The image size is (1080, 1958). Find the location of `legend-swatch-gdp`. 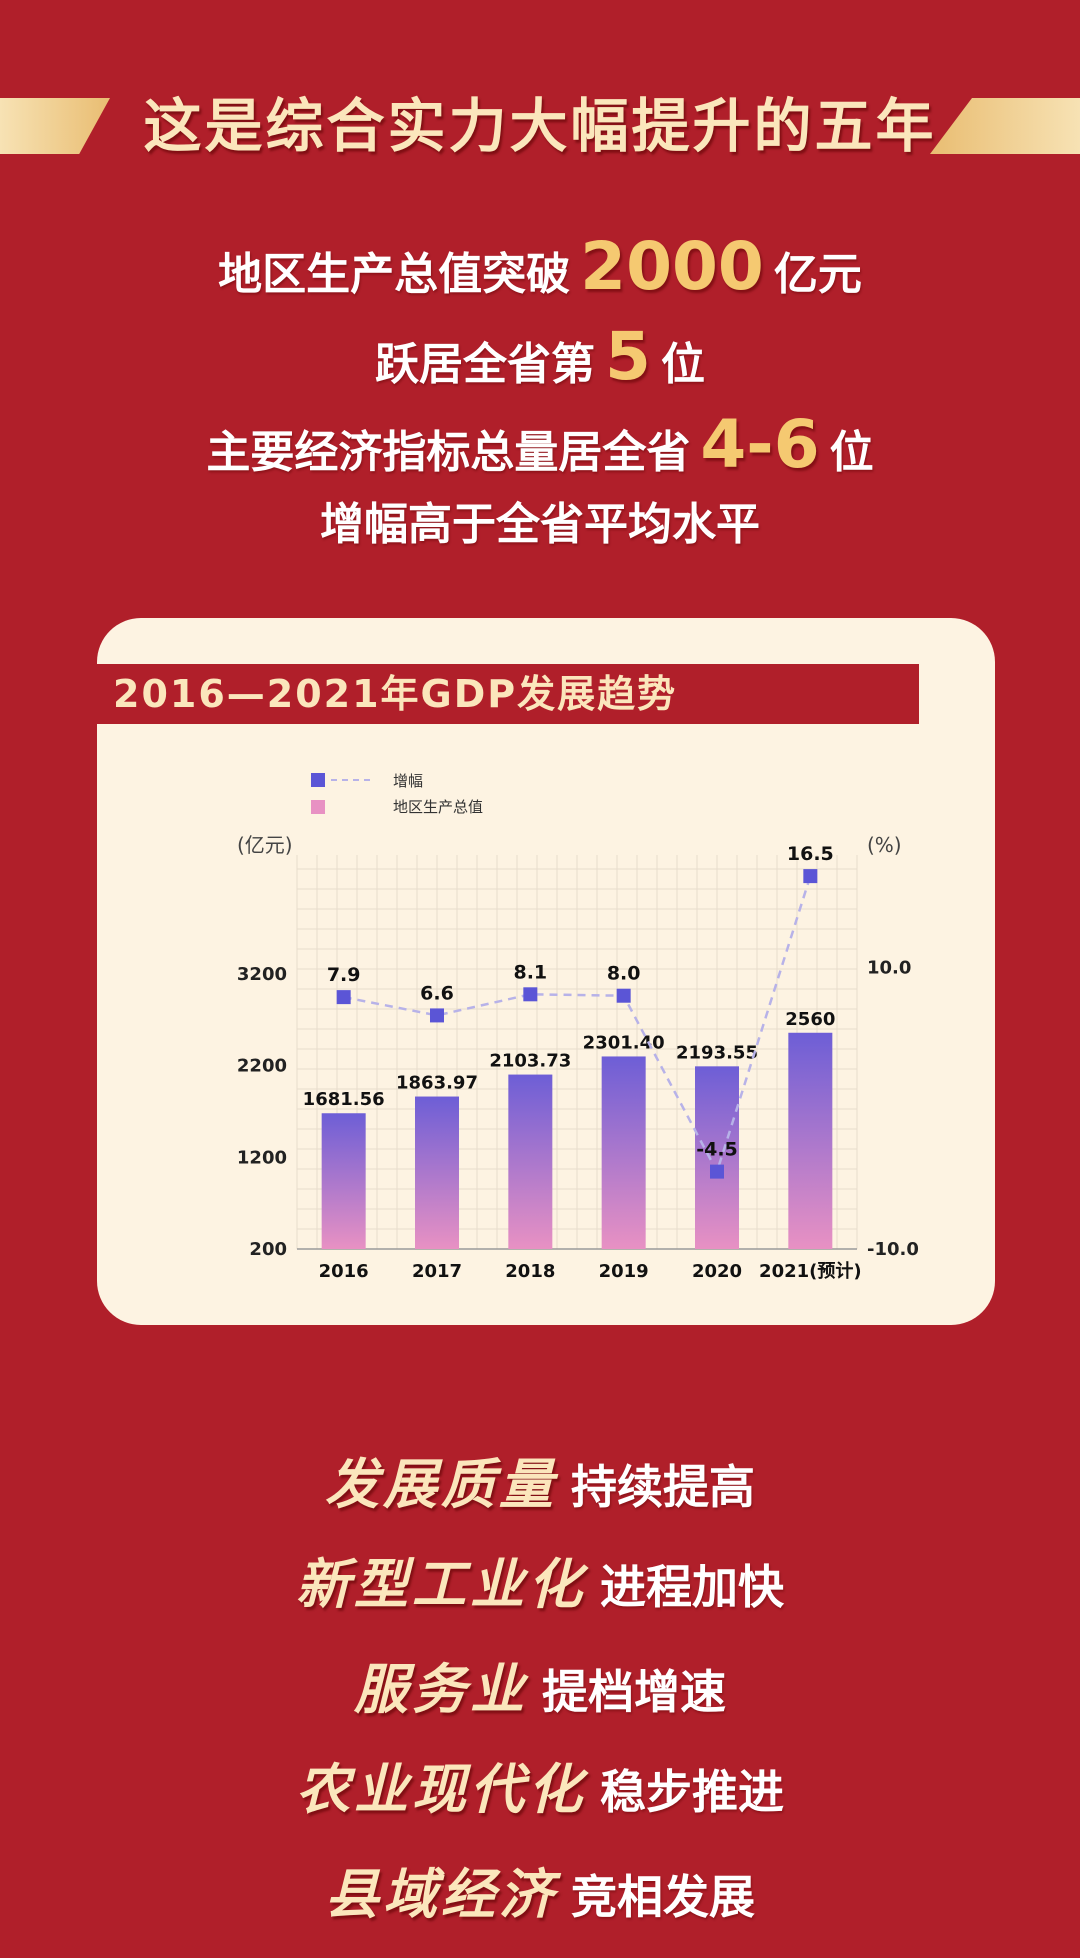

legend-swatch-gdp is located at coordinates (318, 807).